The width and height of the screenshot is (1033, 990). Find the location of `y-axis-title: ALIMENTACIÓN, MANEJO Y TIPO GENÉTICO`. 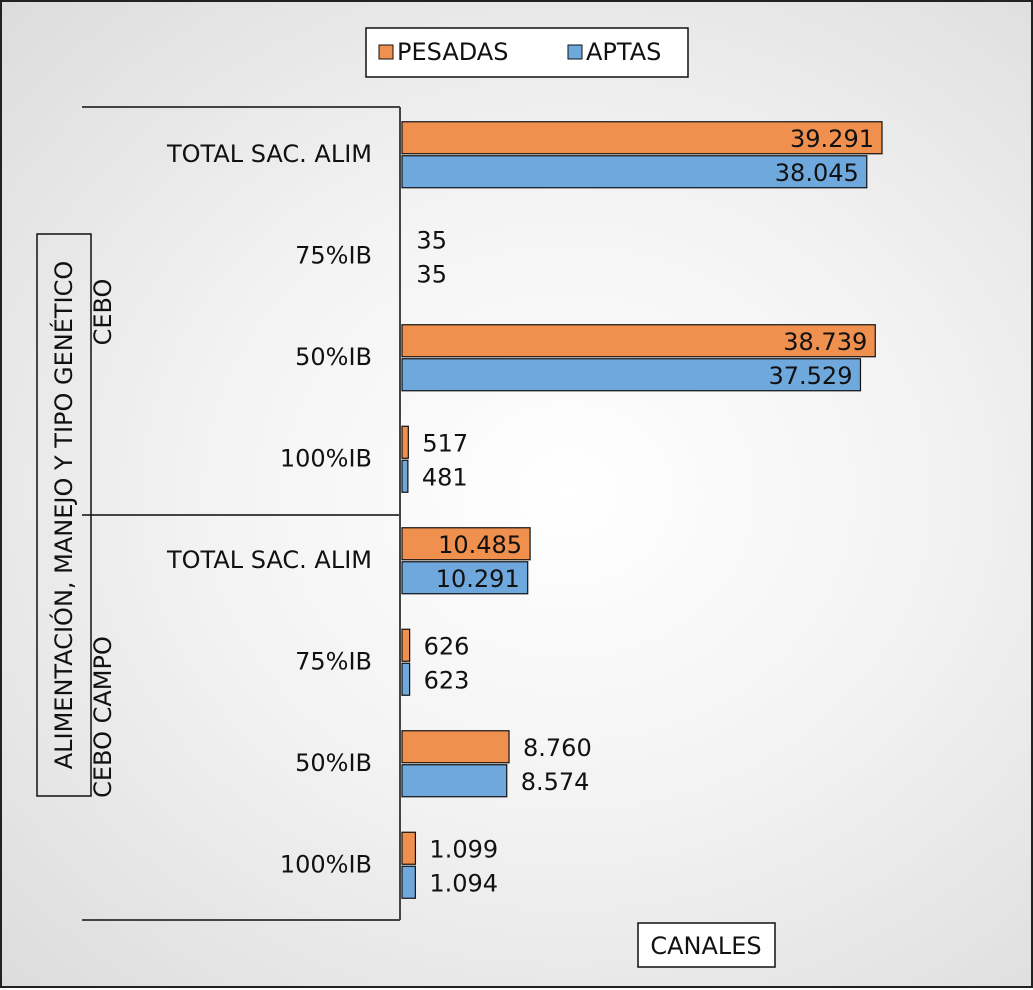

y-axis-title: ALIMENTACIÓN, MANEJO Y TIPO GENÉTICO is located at coordinates (63, 515).